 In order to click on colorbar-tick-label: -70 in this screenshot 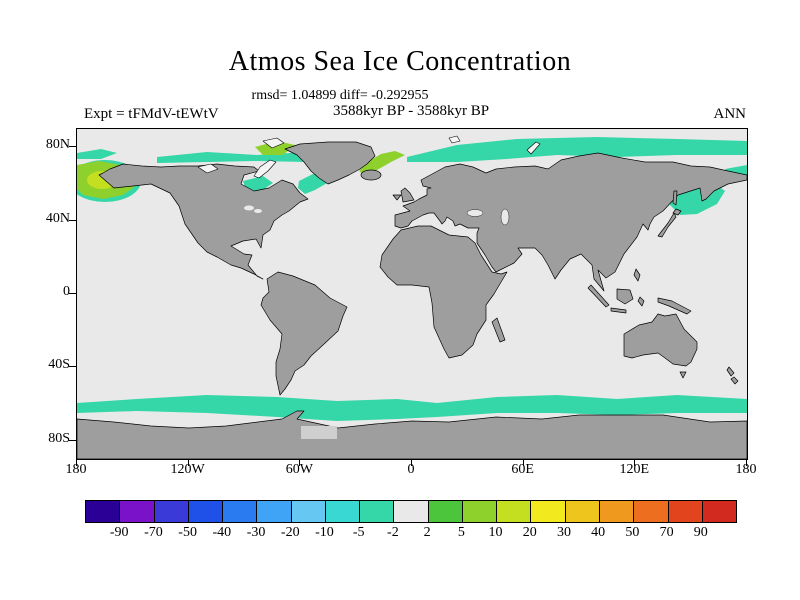, I will do `click(153, 532)`.